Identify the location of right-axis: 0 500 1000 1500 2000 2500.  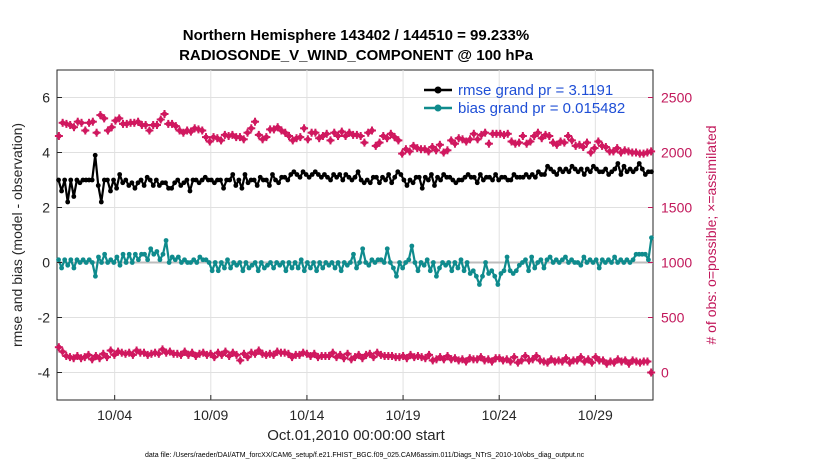
(670, 235).